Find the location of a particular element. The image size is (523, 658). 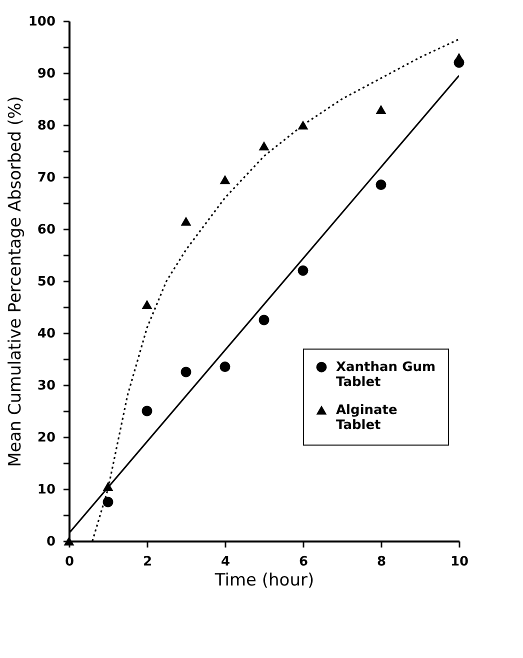

y-axis-title: Mean Cumulative Percentage Absorbed (%) is located at coordinates (15, 281).